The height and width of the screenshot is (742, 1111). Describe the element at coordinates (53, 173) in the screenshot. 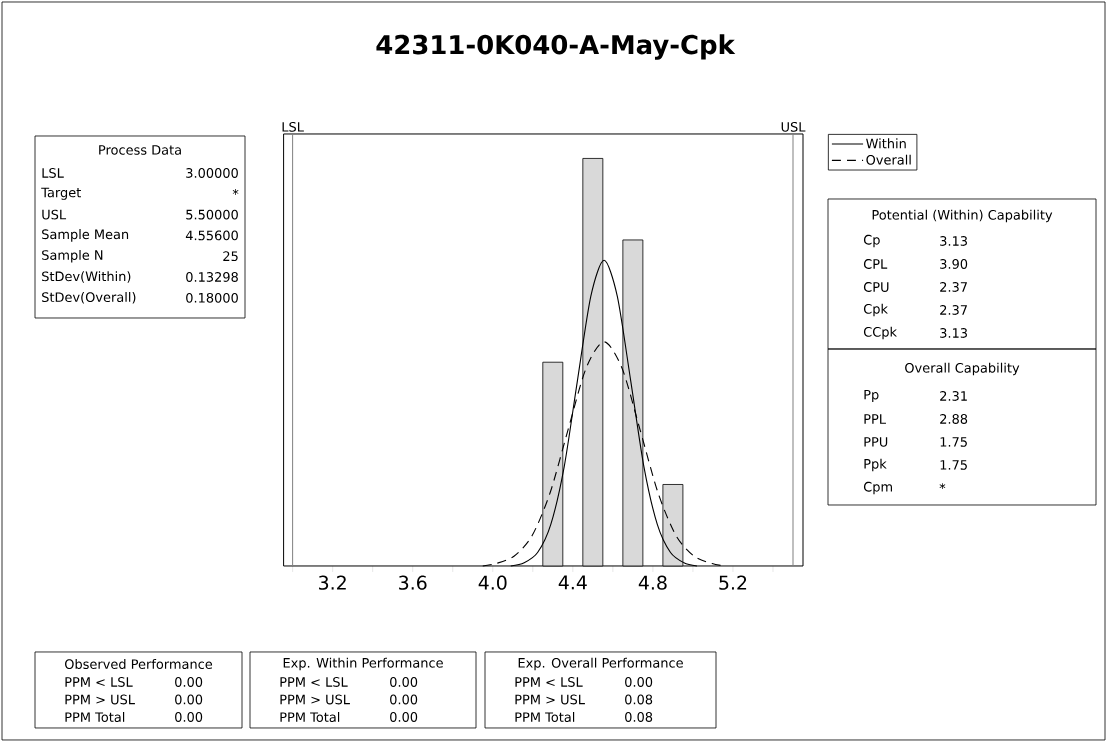

I see `text: LSL` at that location.